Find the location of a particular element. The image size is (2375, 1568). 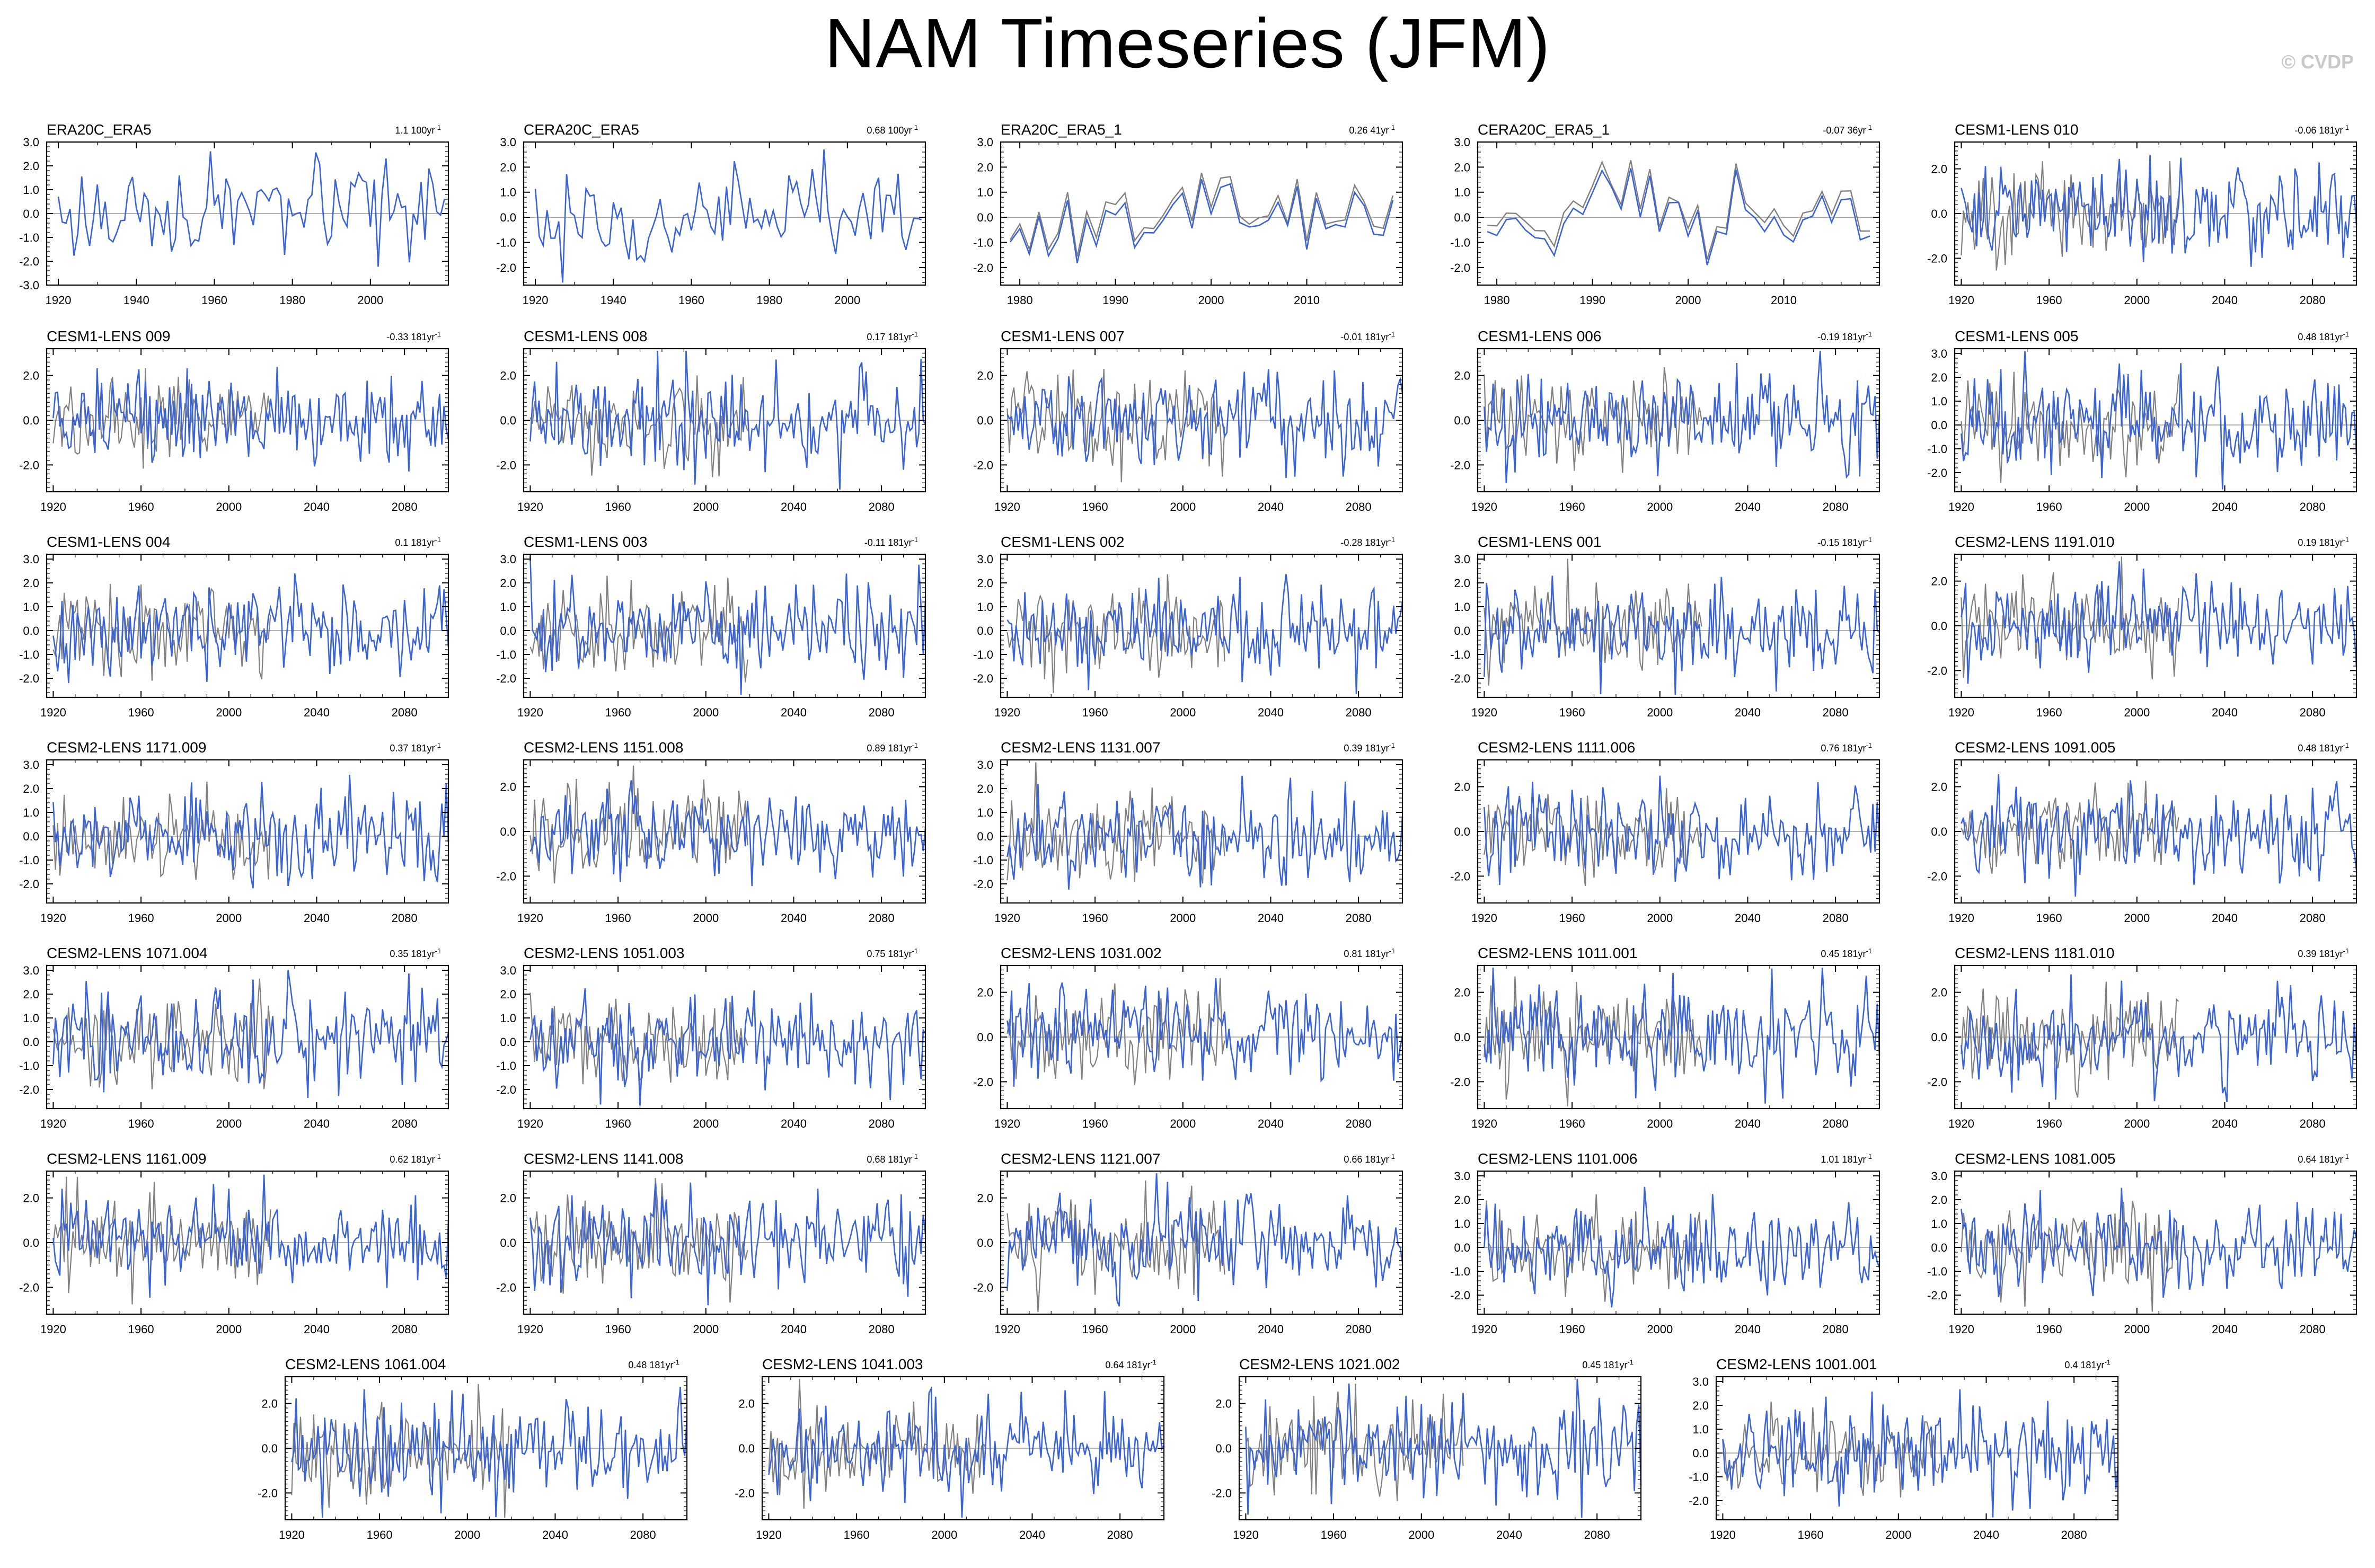

panel-trend: 1.1 100yr-1 is located at coordinates (418, 129).